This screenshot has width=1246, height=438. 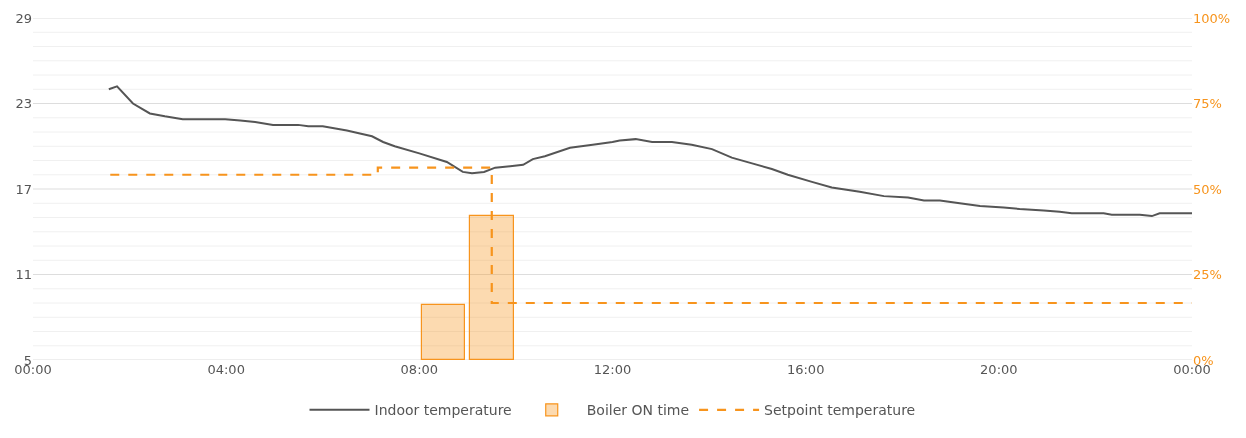 I want to click on y-tick-label: 11, so click(x=23, y=275).